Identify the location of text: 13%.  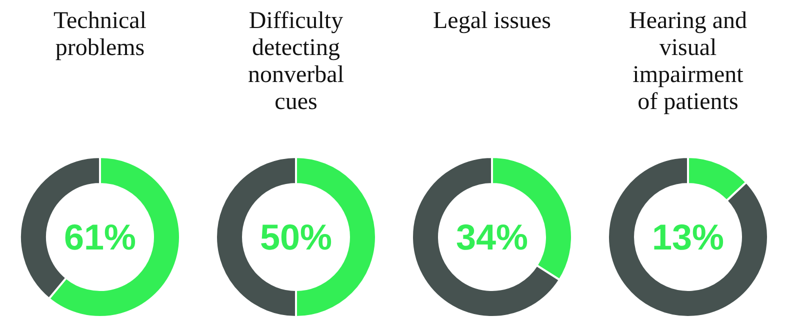
(688, 237).